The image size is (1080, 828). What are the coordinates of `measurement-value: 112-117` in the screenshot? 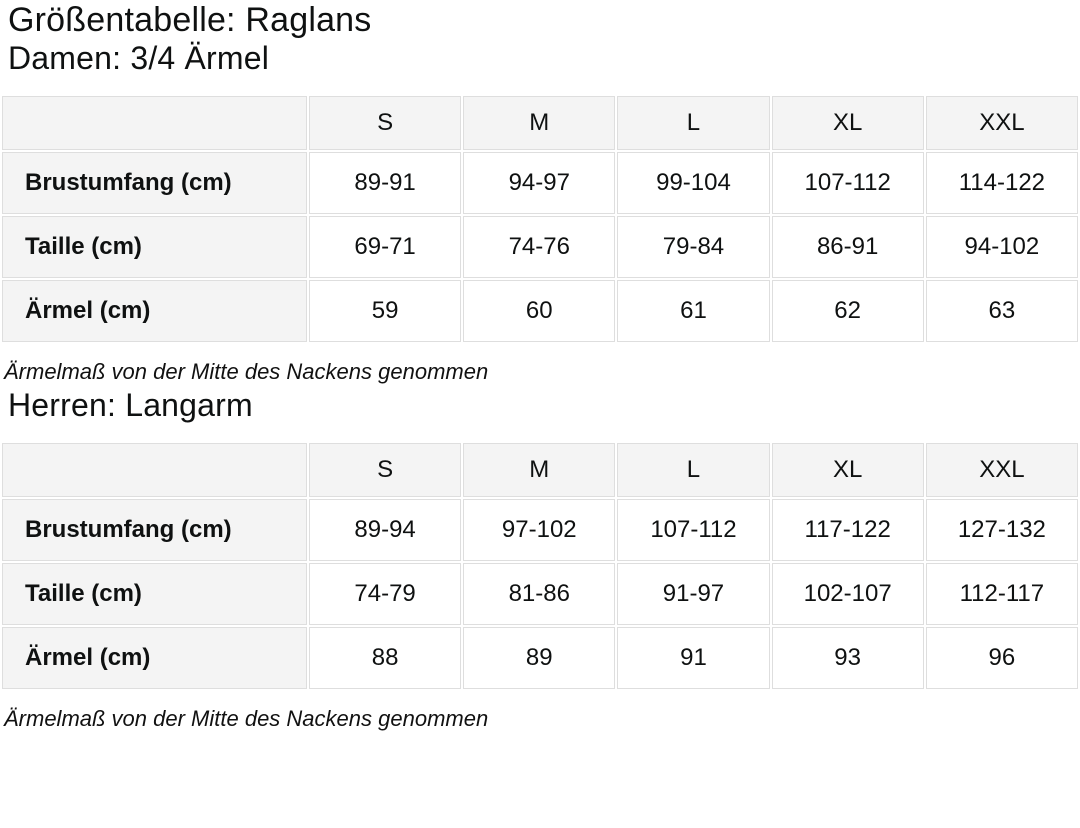 It's located at (1001, 594).